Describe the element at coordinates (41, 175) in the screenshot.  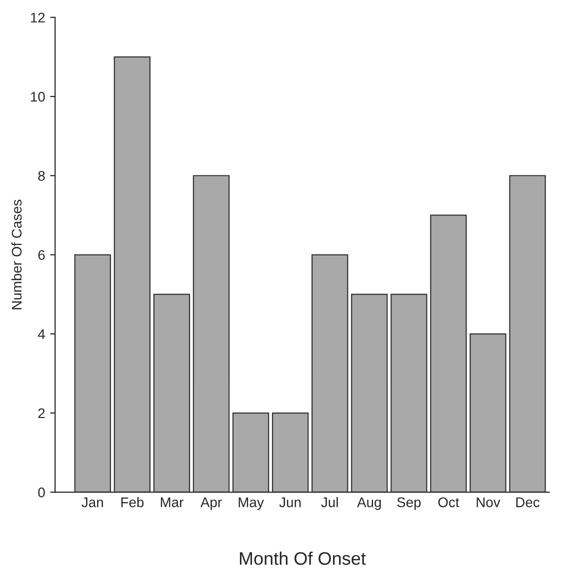
I see `y-tick-label: 8` at that location.